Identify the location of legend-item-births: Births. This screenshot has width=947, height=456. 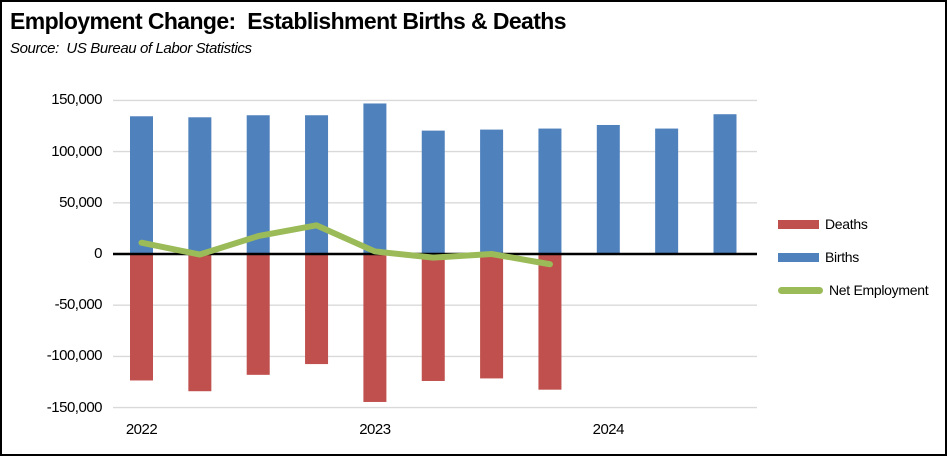
(818, 257).